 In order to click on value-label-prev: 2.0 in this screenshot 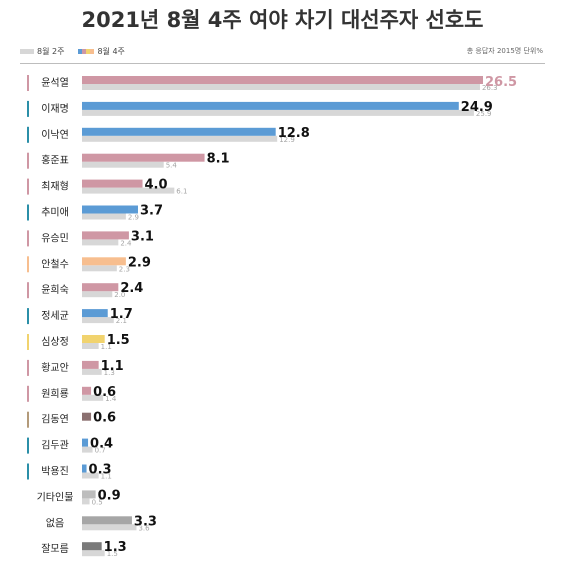, I will do `click(119, 295)`.